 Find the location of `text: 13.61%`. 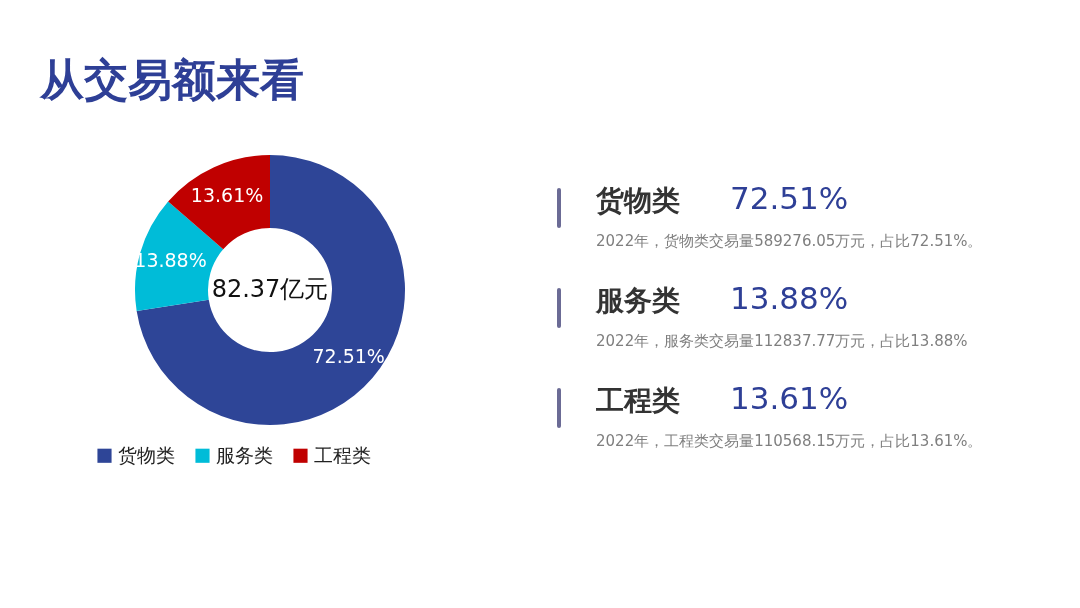

text: 13.61% is located at coordinates (789, 398).